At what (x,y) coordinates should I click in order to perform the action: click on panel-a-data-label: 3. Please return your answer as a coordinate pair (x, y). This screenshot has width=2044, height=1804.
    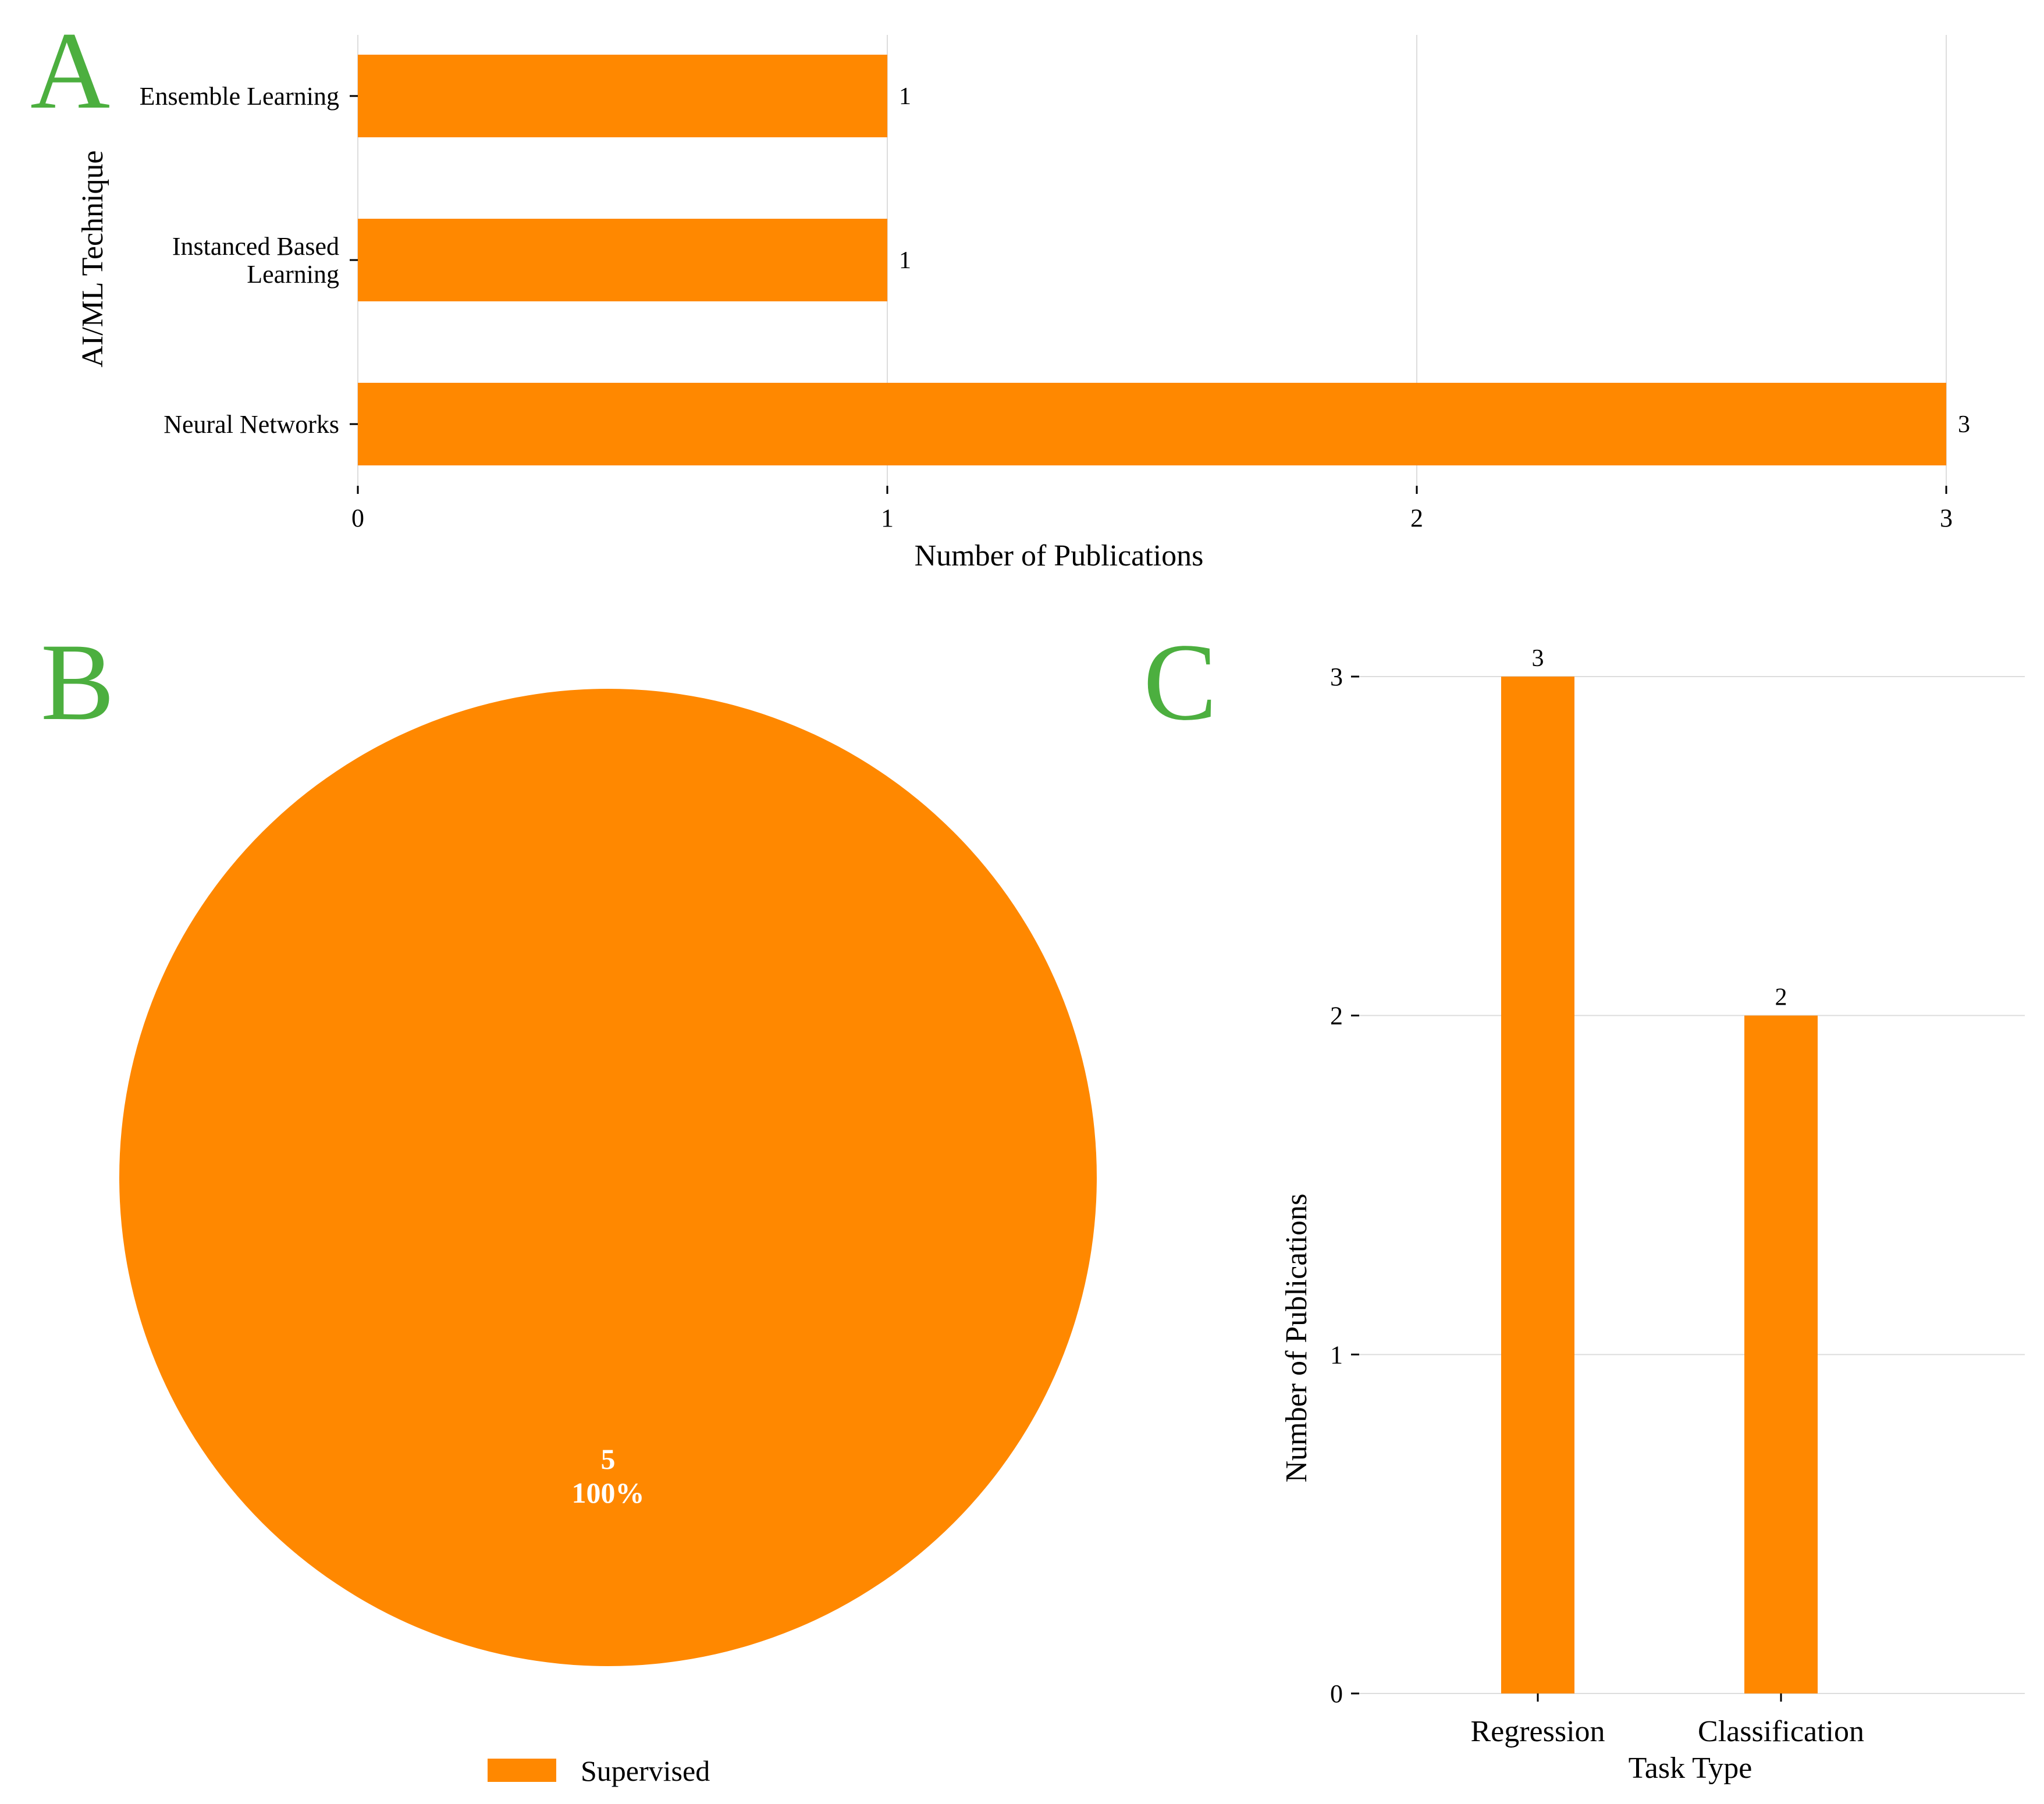
    Looking at the image, I should click on (1964, 425).